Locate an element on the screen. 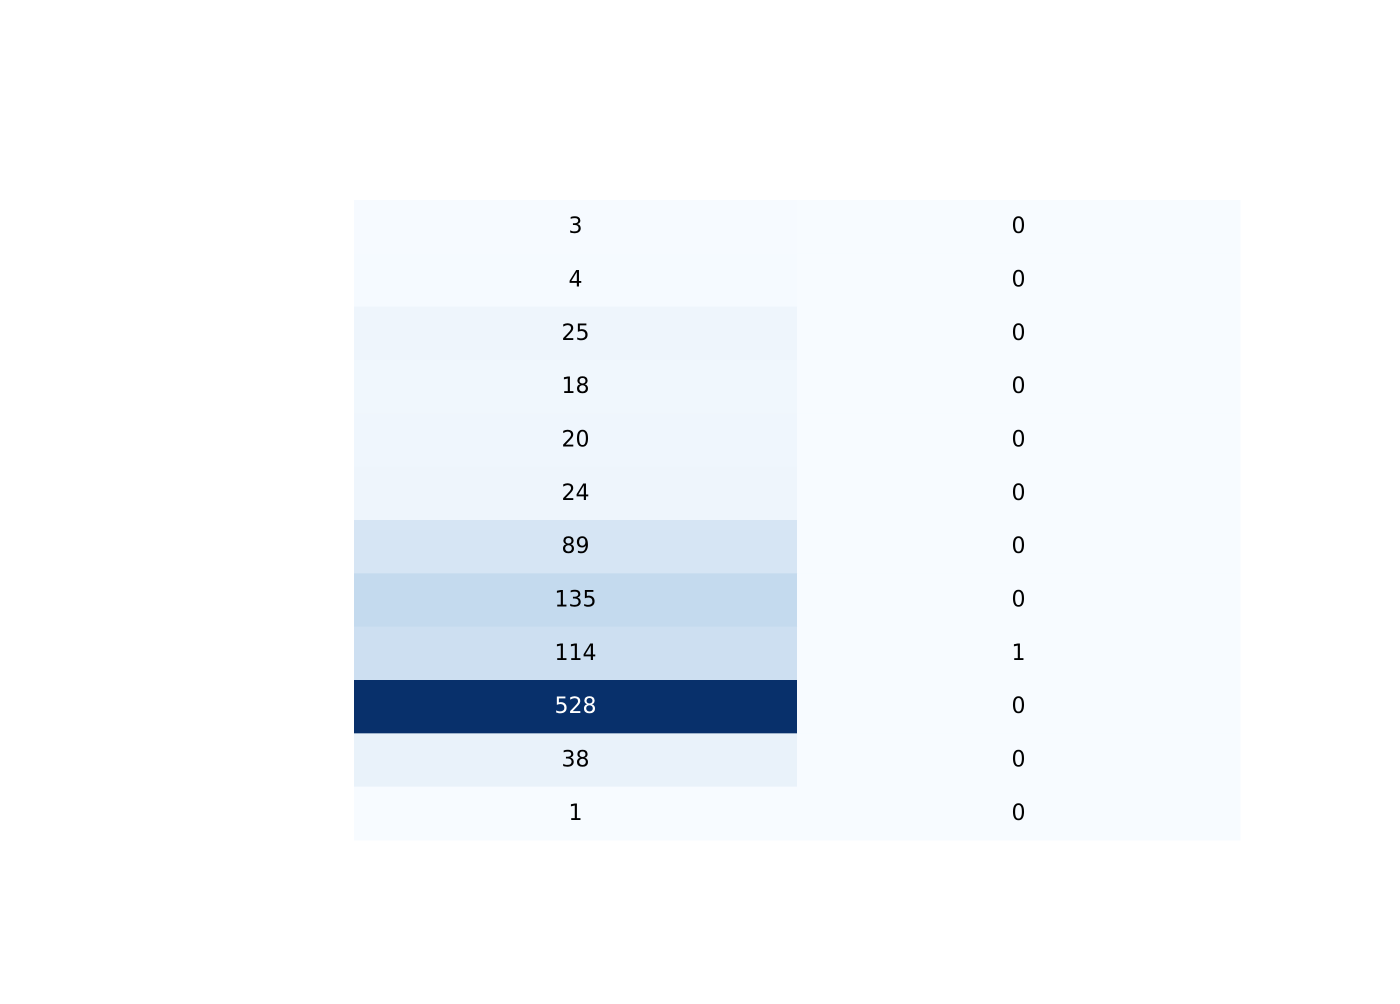  heatmap-cell-r11-c1 is located at coordinates (1019, 813).